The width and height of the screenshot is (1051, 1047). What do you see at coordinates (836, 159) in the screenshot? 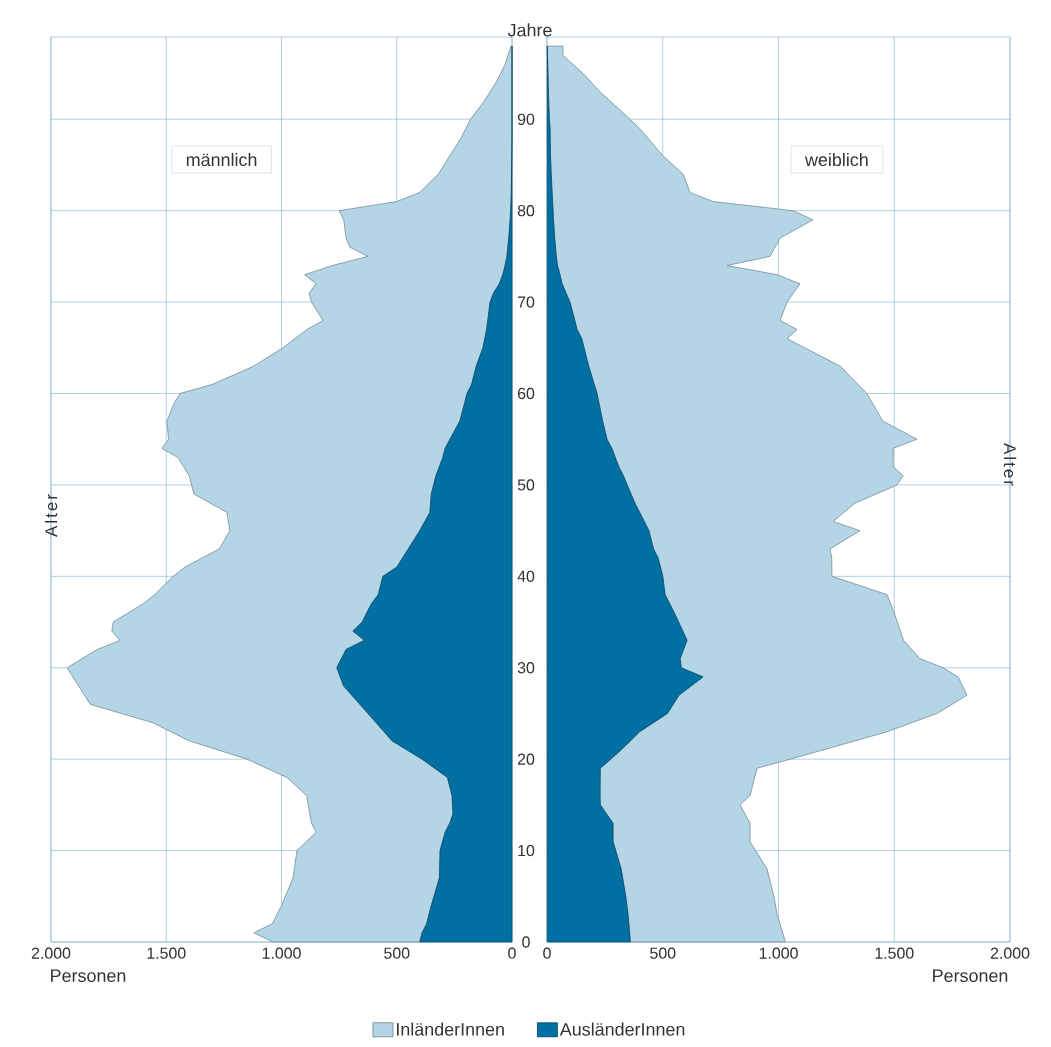
I see `text: weiblich` at bounding box center [836, 159].